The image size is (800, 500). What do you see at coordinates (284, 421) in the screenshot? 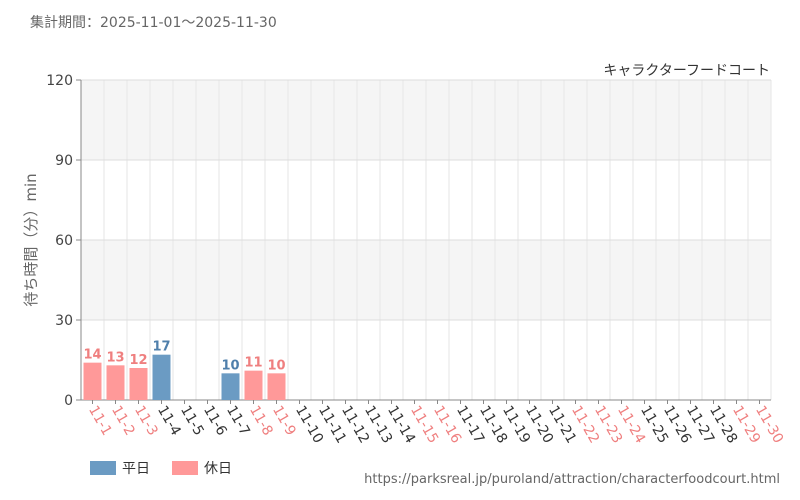
I see `x-tick-label-11-9: 11-9` at bounding box center [284, 421].